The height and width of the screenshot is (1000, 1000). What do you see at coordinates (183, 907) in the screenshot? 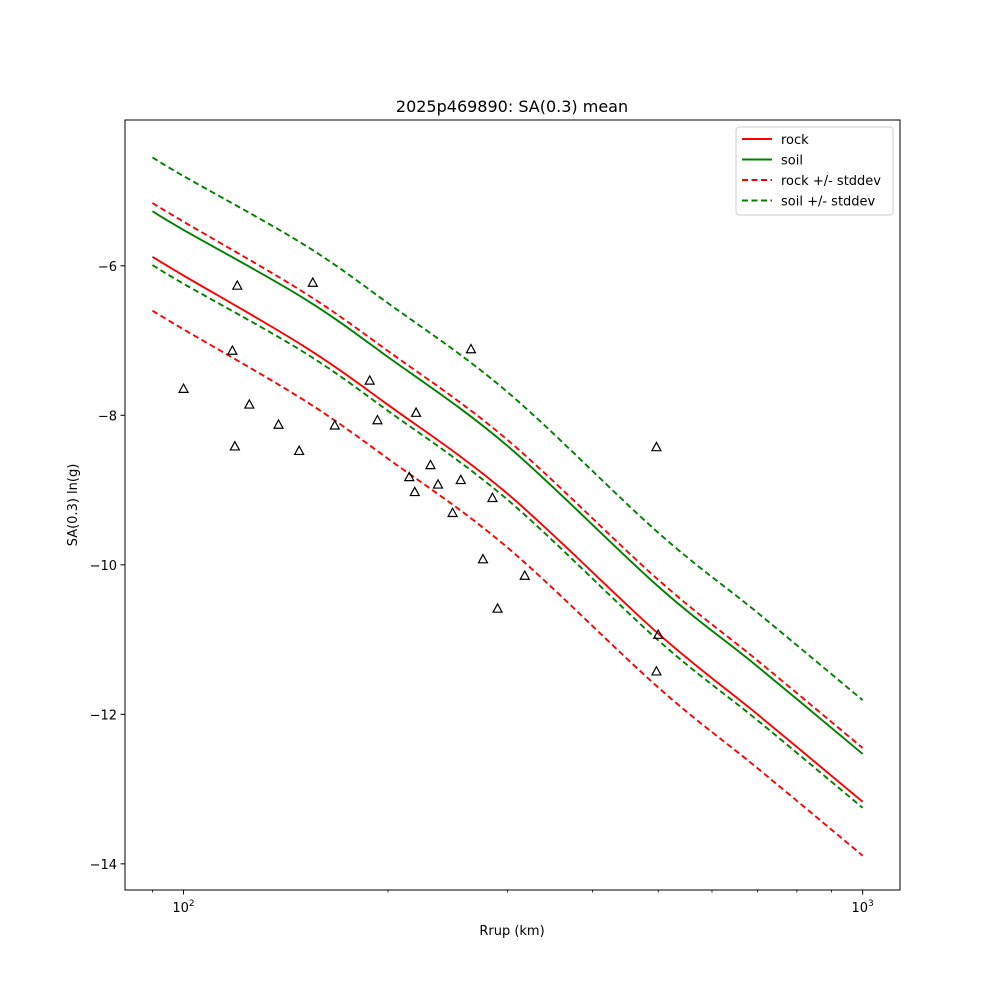
I see `x-tick-label: 10²` at bounding box center [183, 907].